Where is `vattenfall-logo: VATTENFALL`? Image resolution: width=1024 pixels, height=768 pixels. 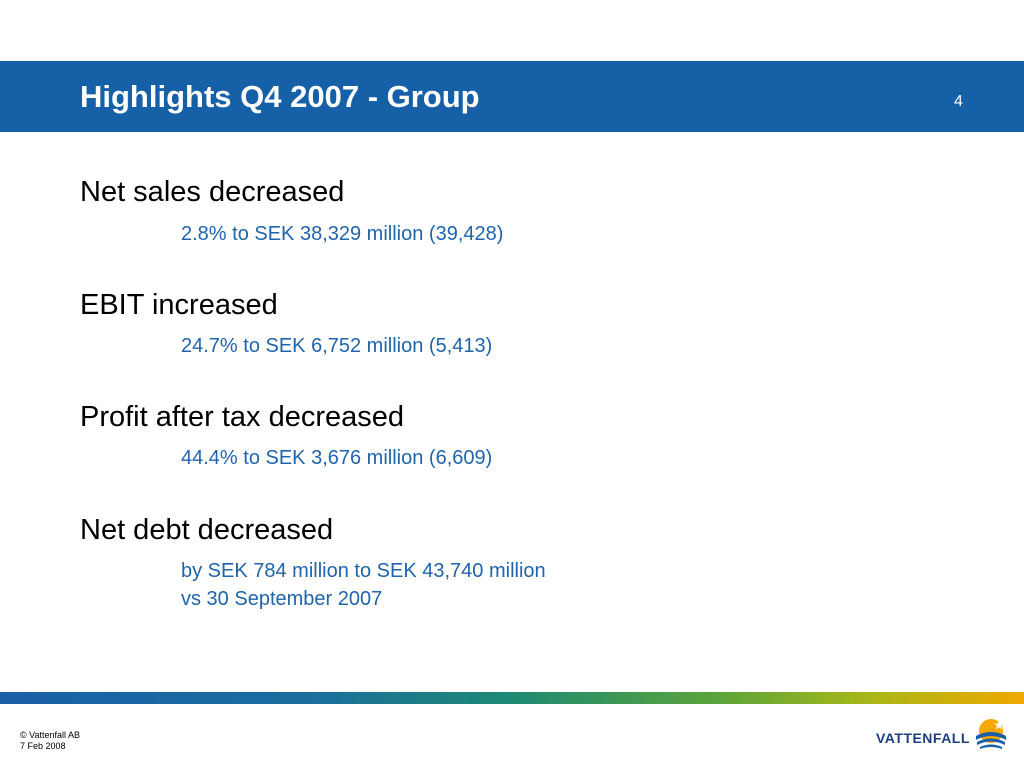
vattenfall-logo: VATTENFALL is located at coordinates (942, 735).